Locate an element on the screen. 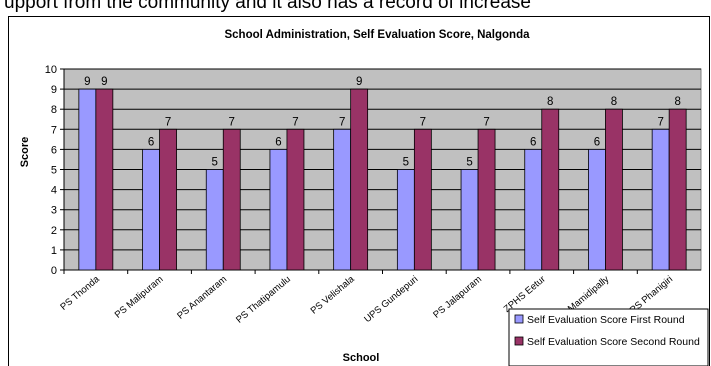  y-tick-label: 1 is located at coordinates (54, 251).